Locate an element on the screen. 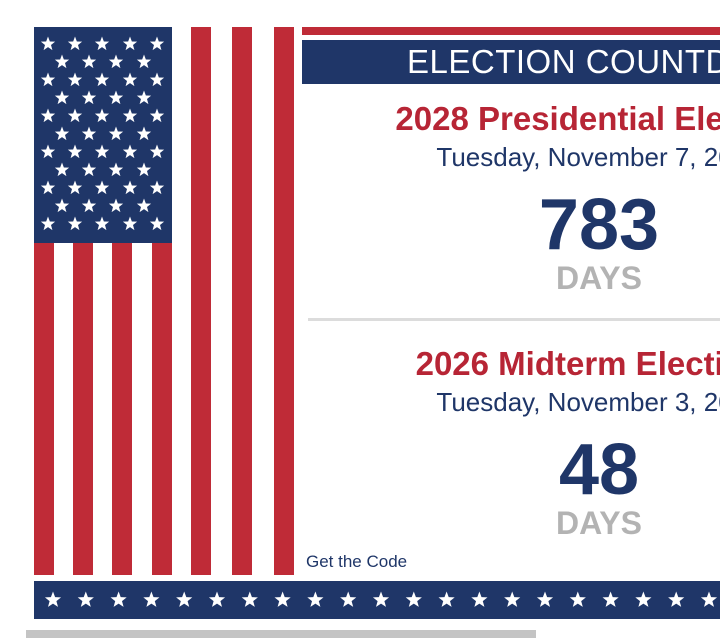  election-title: 2028 Presidential Election is located at coordinates (557, 118).